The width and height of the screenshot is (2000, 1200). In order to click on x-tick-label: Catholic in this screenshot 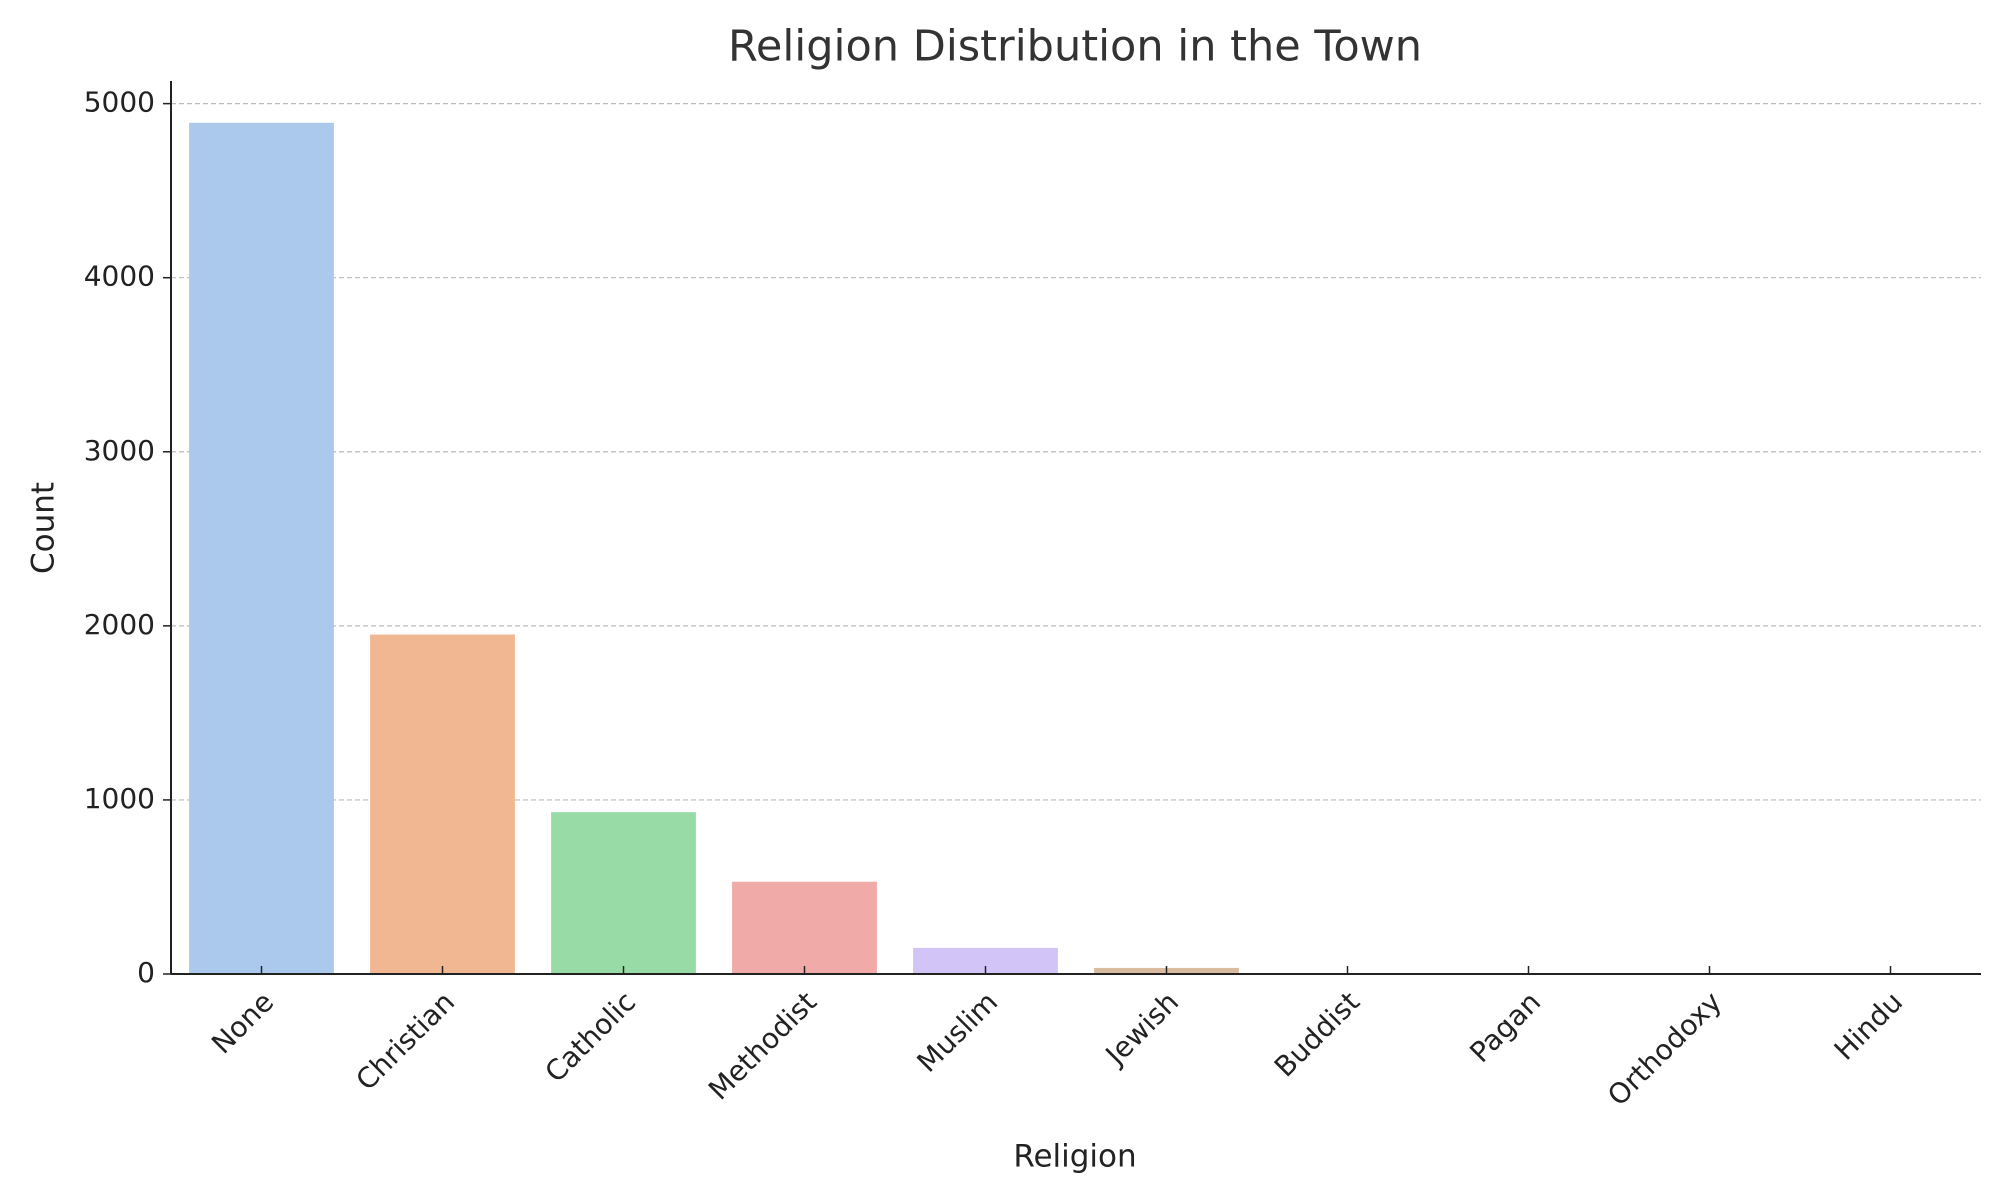, I will do `click(590, 1037)`.